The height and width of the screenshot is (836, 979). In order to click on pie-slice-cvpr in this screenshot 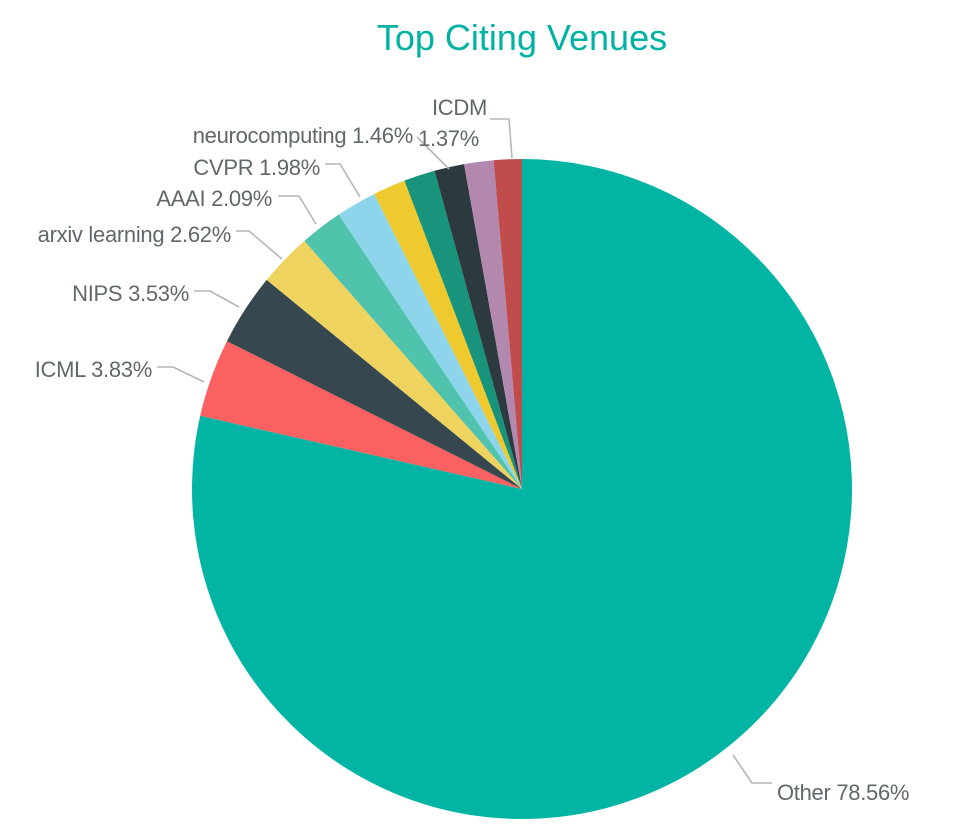, I will do `click(430, 341)`.